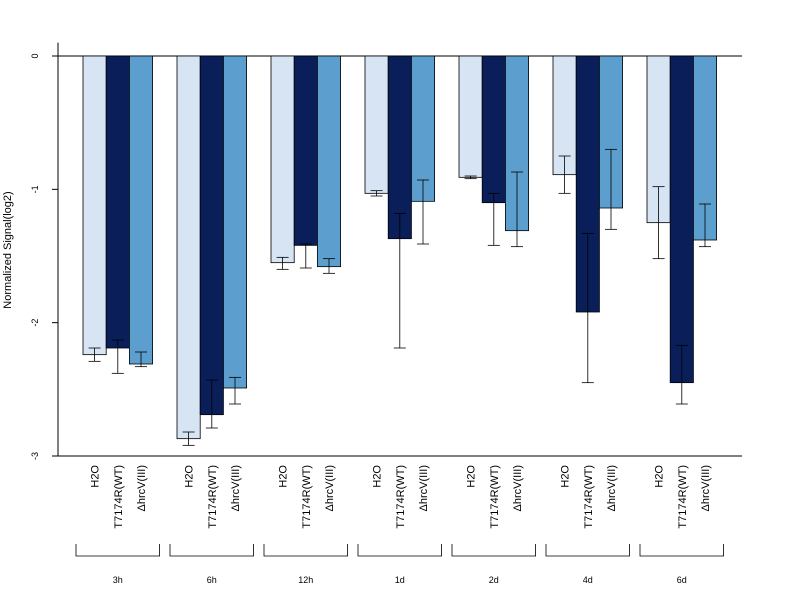 This screenshot has height=600, width=800. I want to click on group-label: 3h, so click(118, 580).